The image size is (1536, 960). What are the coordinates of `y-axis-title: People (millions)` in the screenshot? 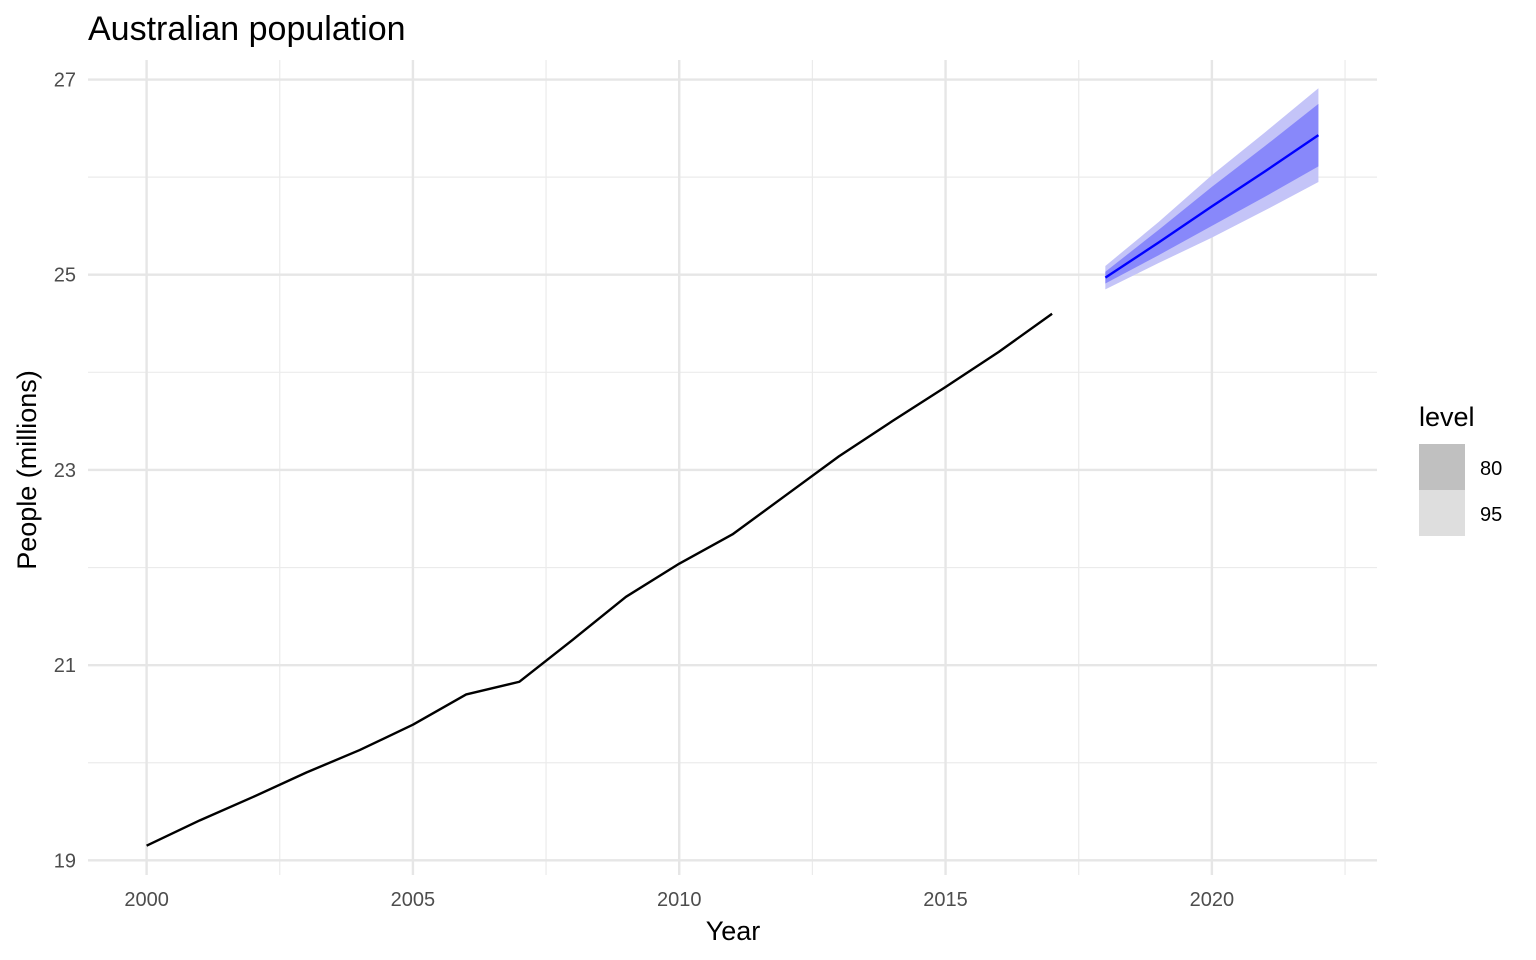 It's located at (27, 470).